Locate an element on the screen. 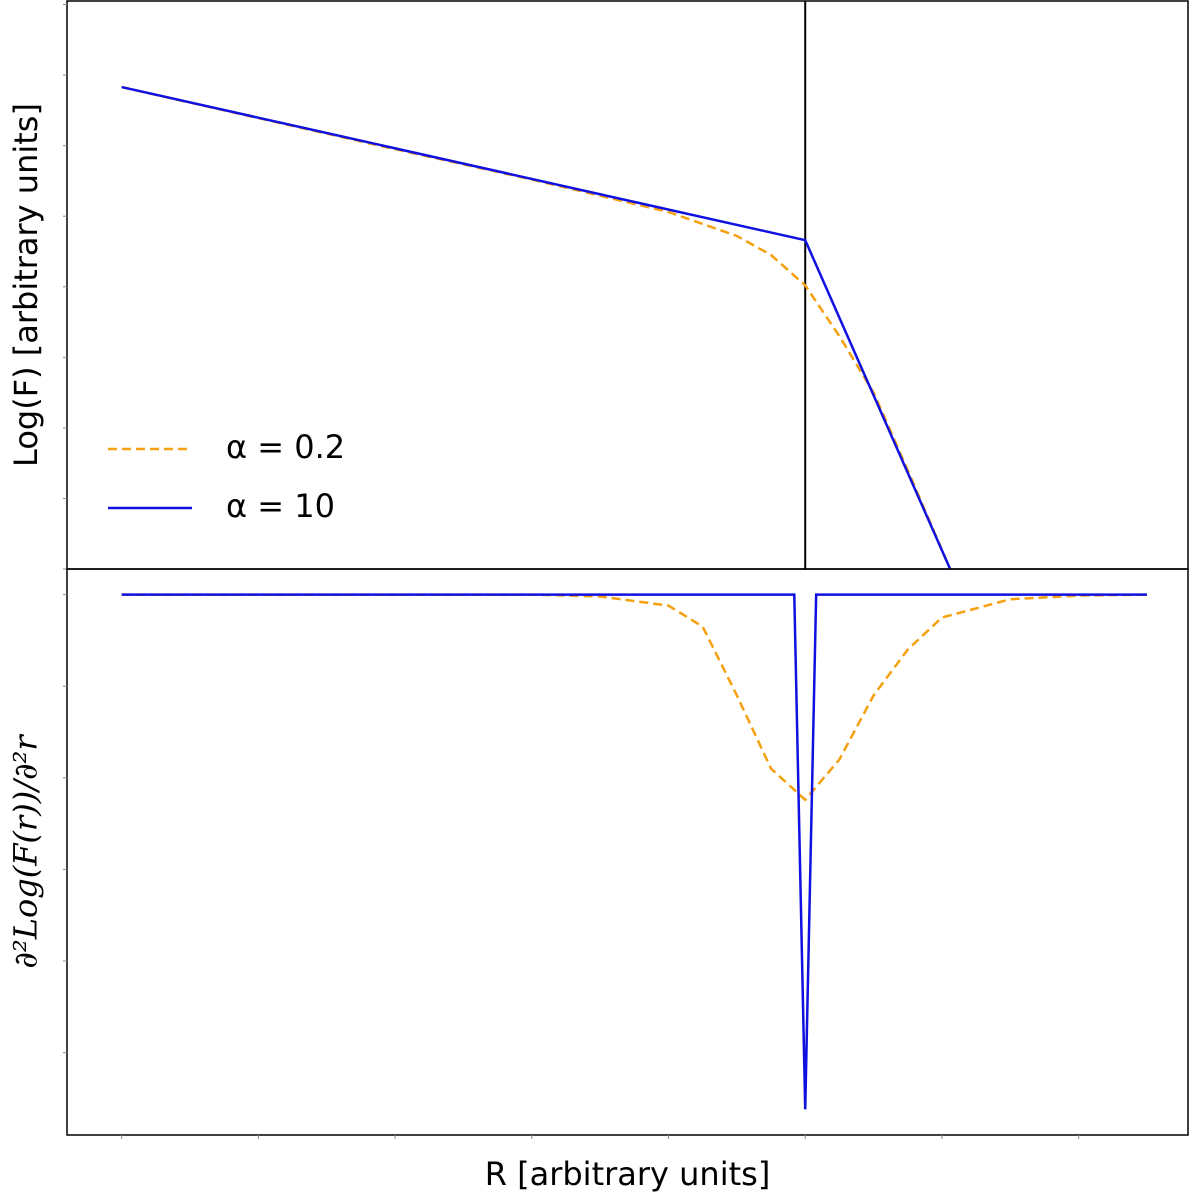 The width and height of the screenshot is (1200, 1201). y-axis-label: Log(F) [arbitrary units] is located at coordinates (26, 285).